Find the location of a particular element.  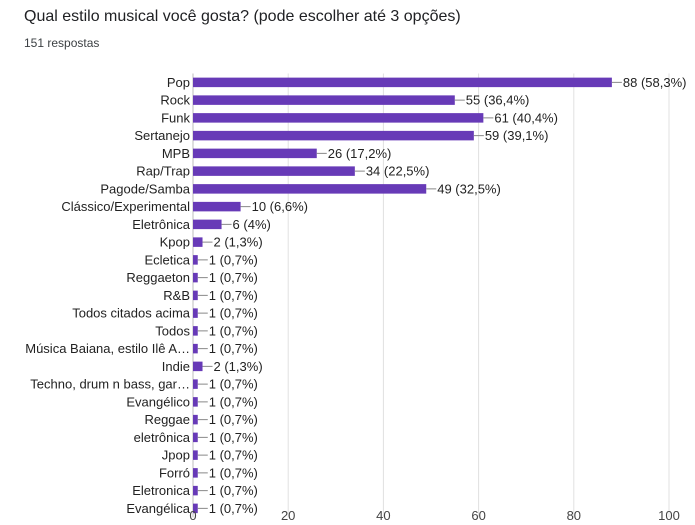

x-tick-label: 20 is located at coordinates (288, 515).